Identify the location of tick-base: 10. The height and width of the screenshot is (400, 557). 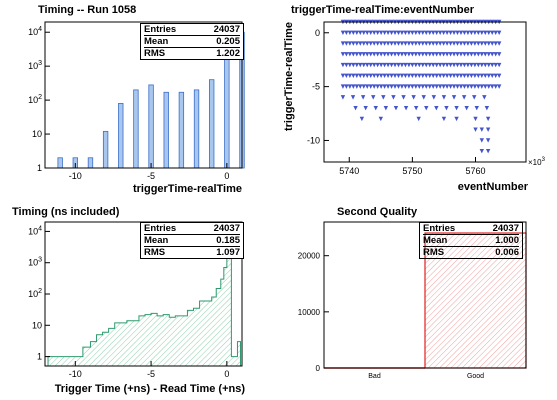
(33, 294).